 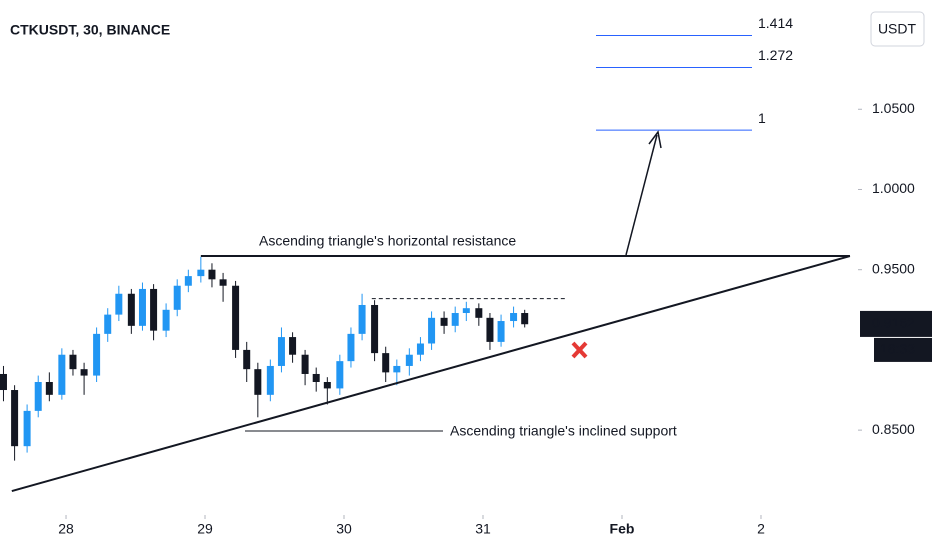 What do you see at coordinates (622, 529) in the screenshot?
I see `x-tick-label: Feb` at bounding box center [622, 529].